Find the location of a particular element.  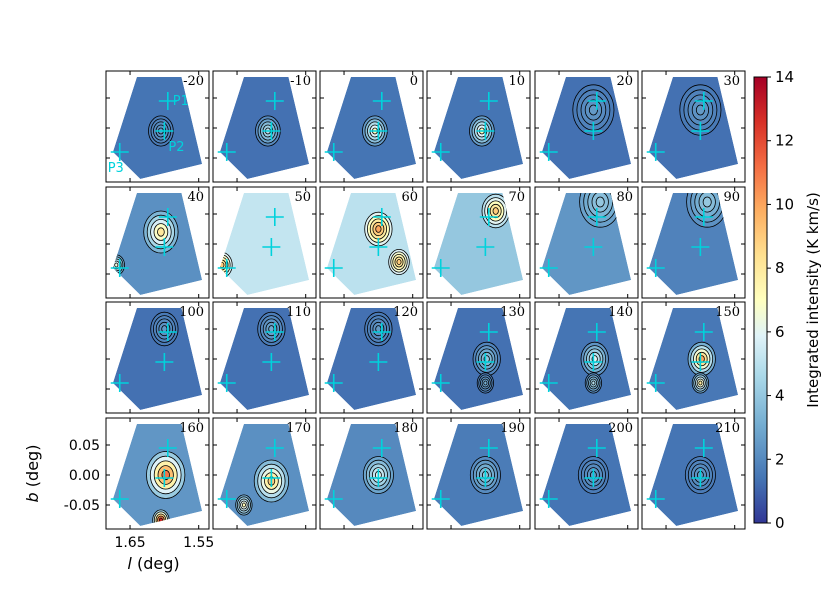

channel-panel: 90 is located at coordinates (693, 242).